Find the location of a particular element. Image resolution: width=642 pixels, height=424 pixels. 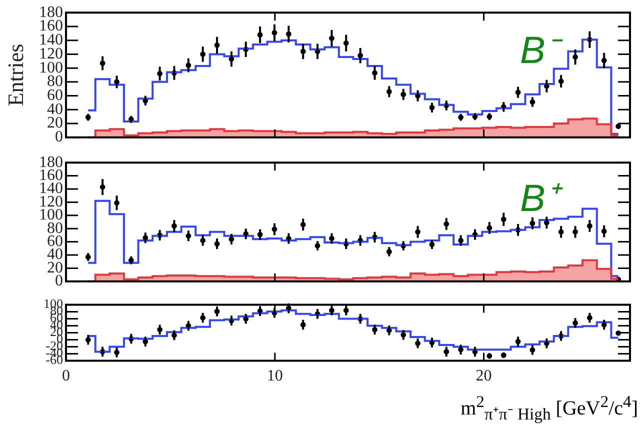

x-tick-label: 10 is located at coordinates (274, 376).